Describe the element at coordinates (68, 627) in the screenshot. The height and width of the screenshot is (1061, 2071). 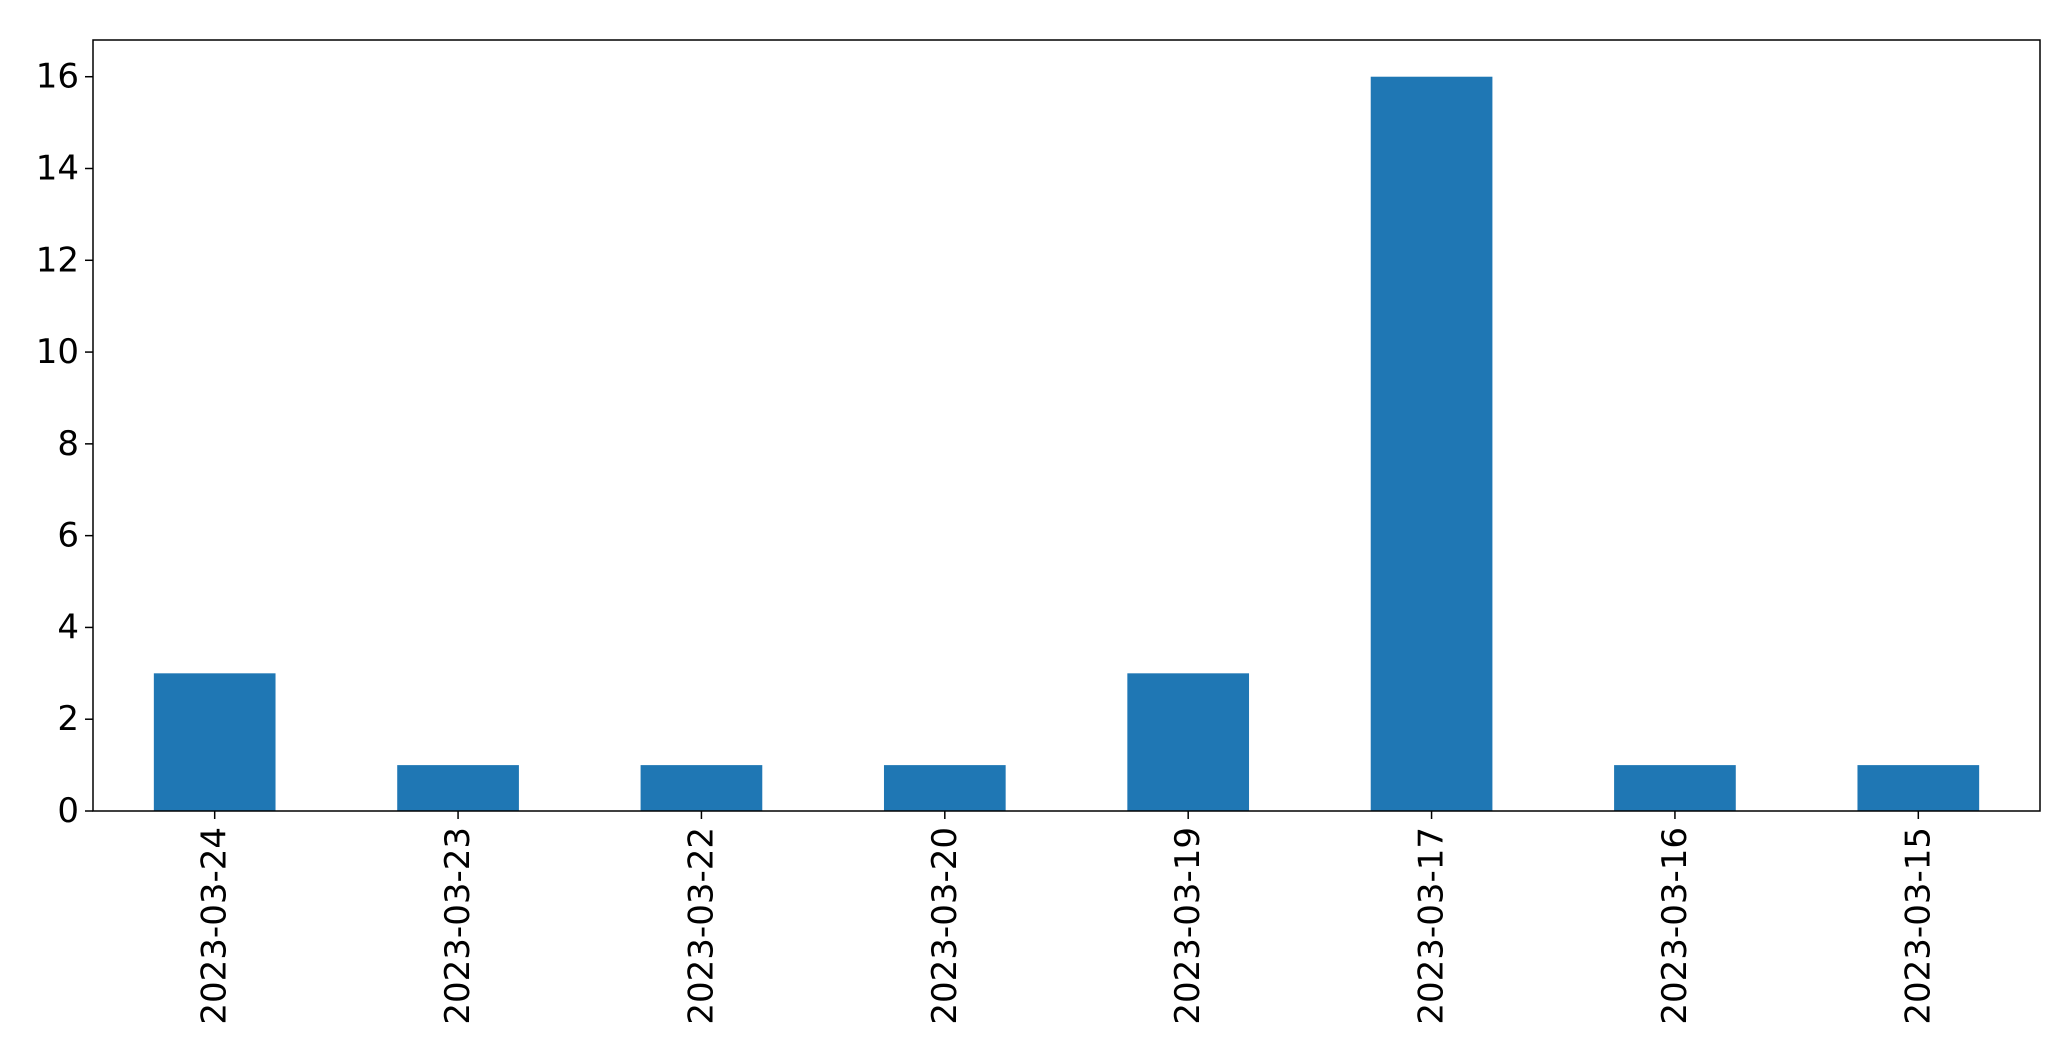
I see `y-tick-label: 4` at that location.